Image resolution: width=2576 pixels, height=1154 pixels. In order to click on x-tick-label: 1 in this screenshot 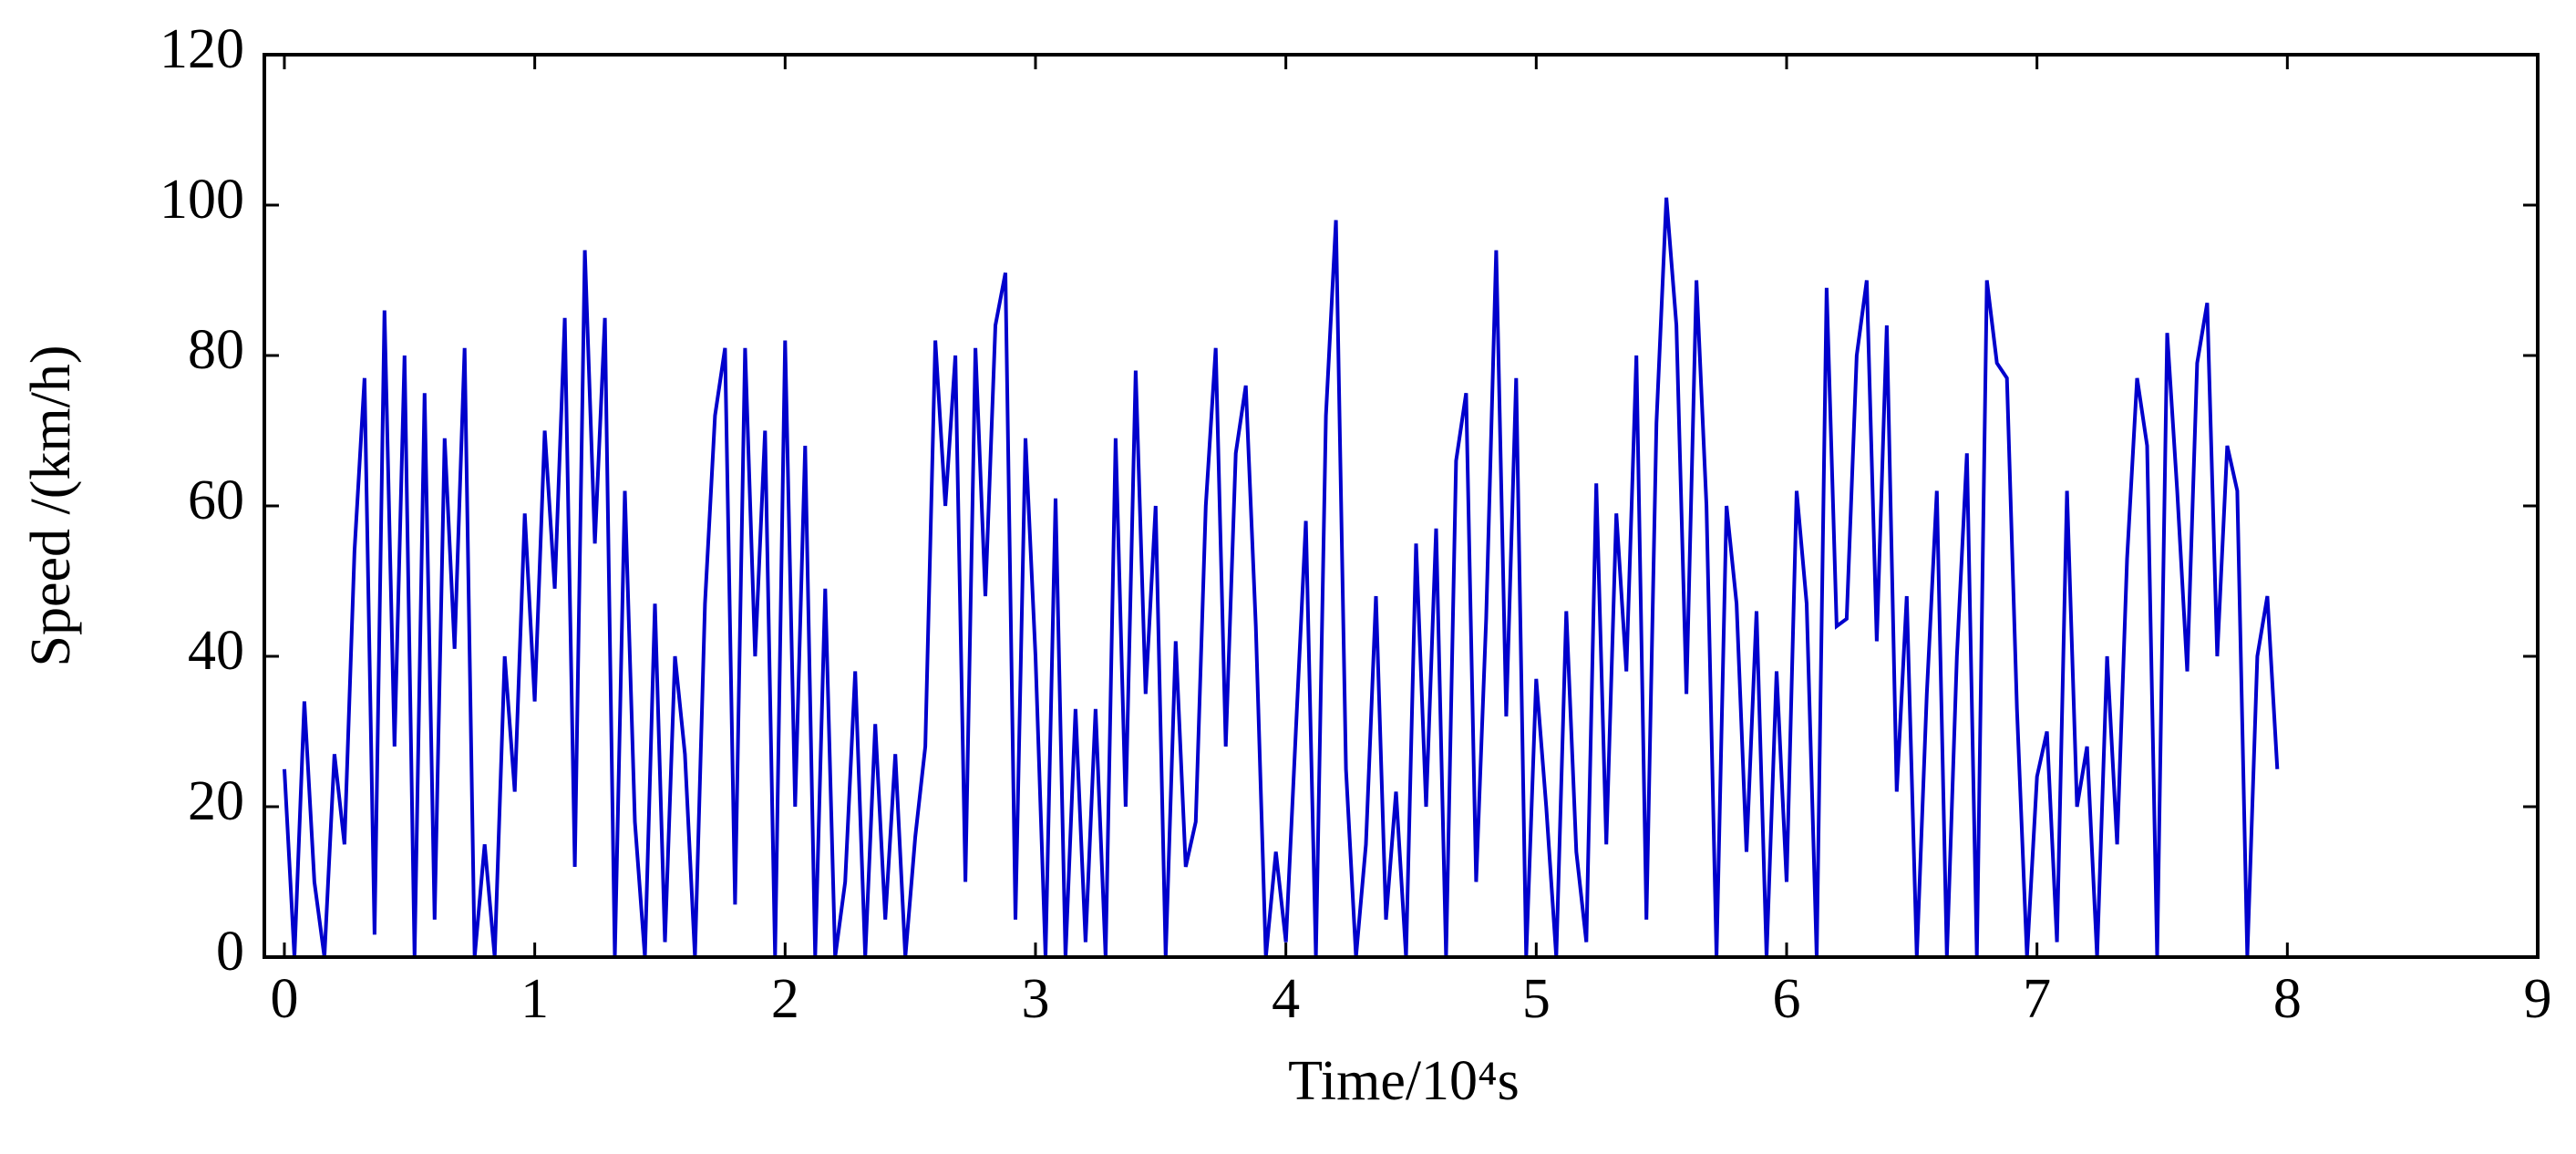, I will do `click(534, 999)`.